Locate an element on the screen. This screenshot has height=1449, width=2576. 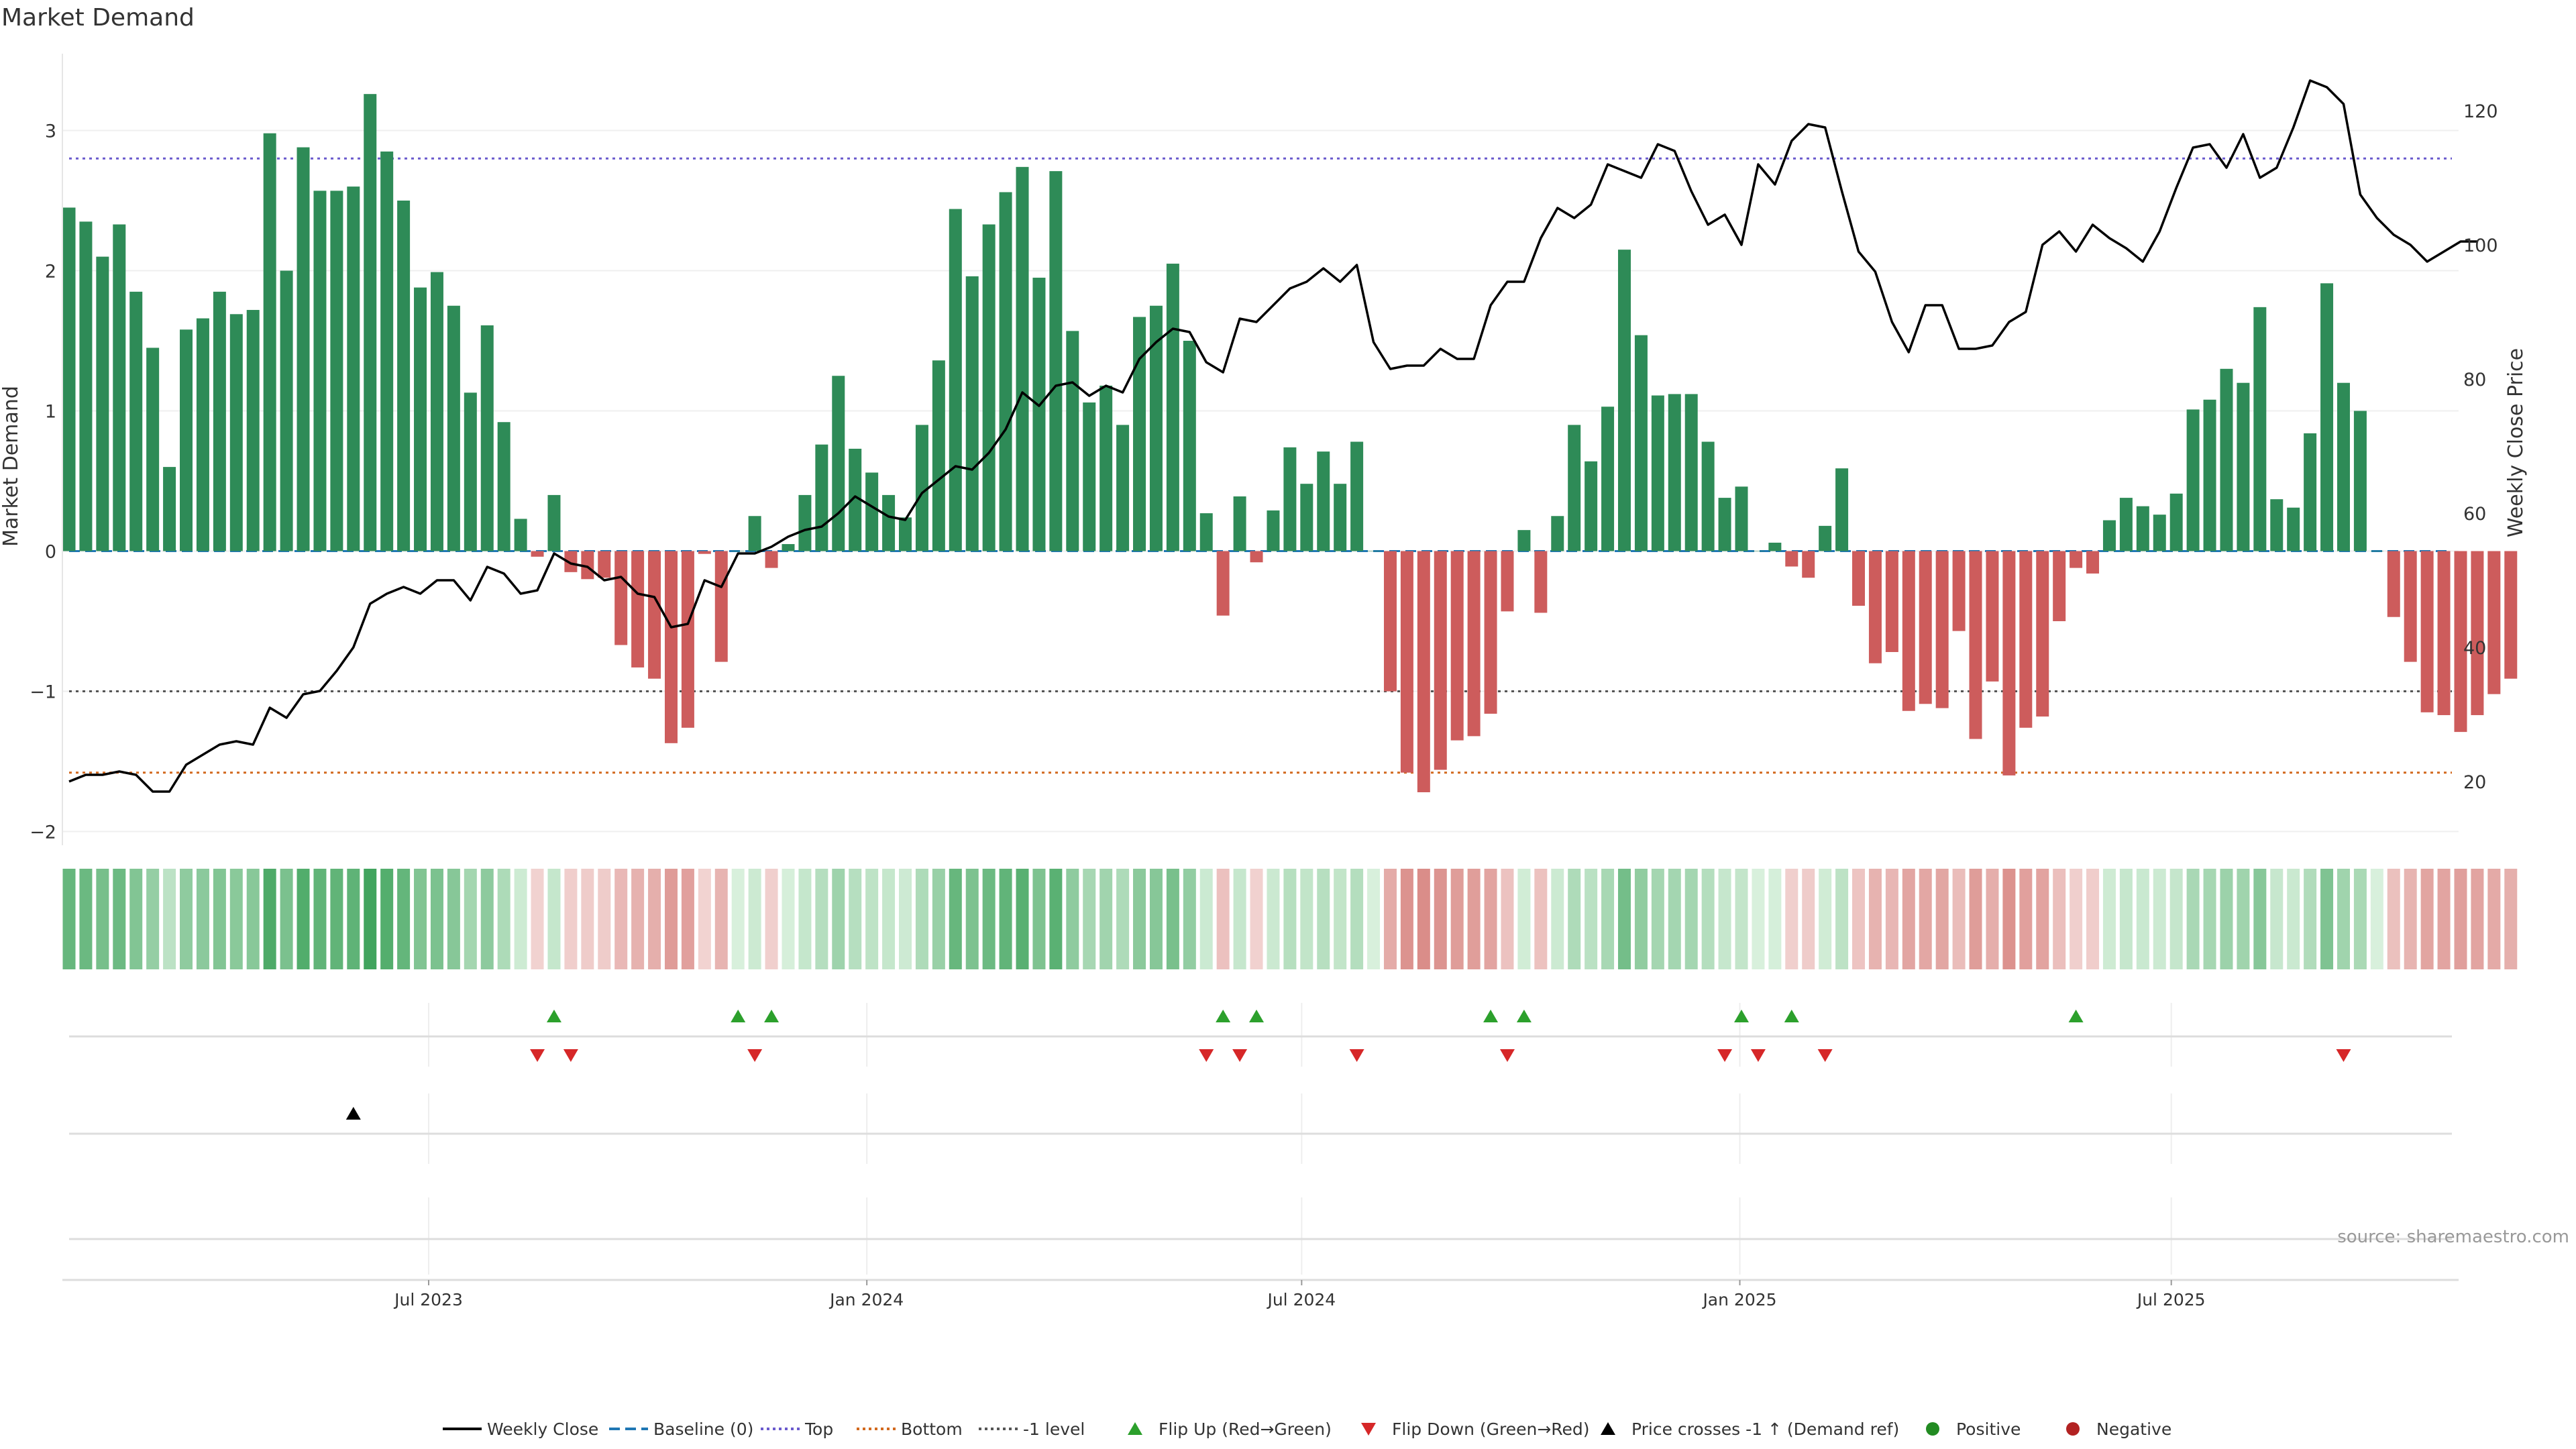
legend-swatch-positive is located at coordinates (1932, 1429).